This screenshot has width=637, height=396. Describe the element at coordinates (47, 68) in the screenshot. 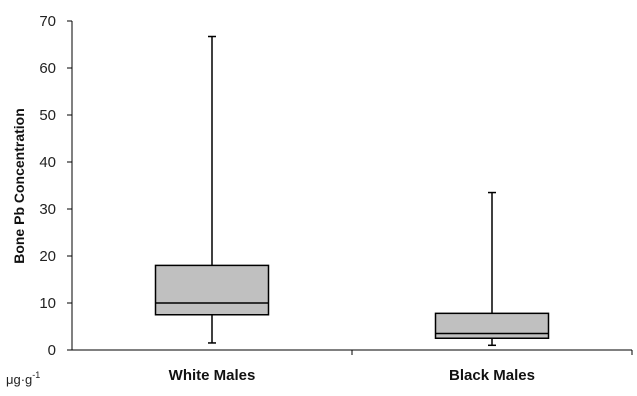

I see `y-tick-label: 60` at that location.